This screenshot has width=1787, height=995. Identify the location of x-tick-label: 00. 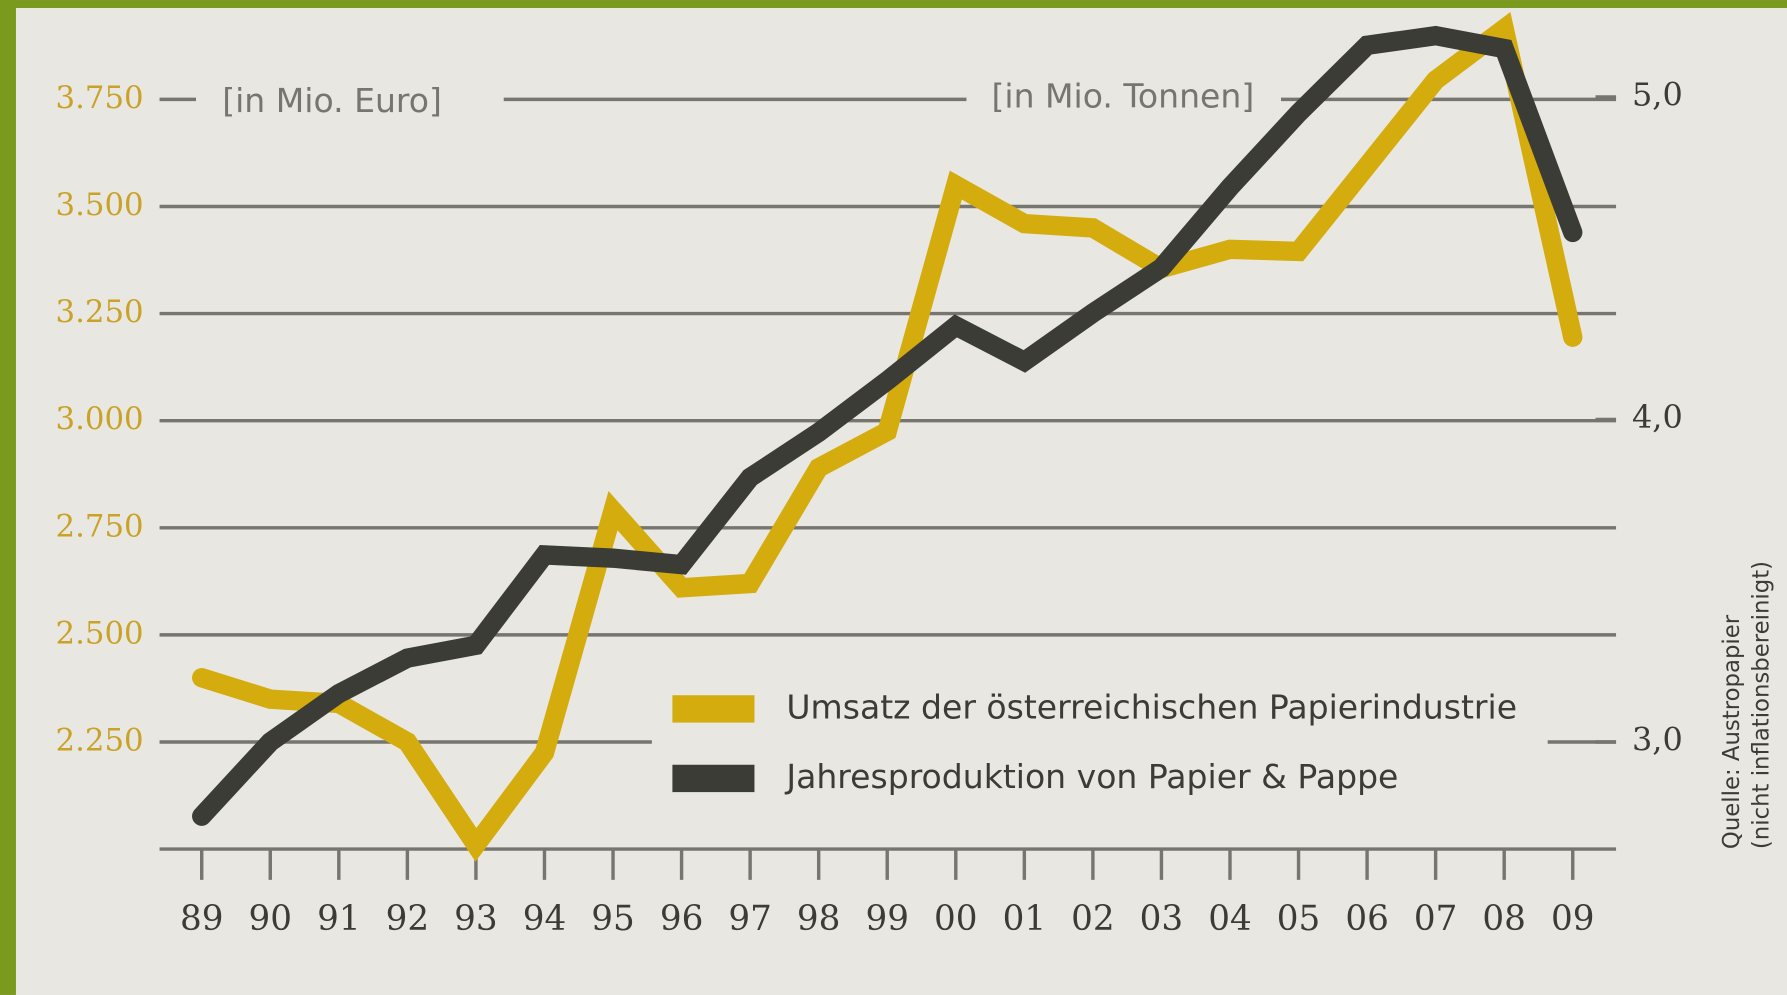
(956, 919).